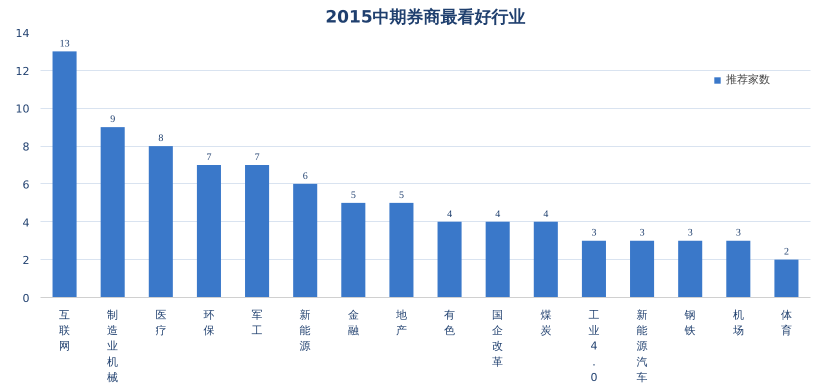 This screenshot has width=817, height=388. I want to click on x-tick-label: 新能源汽车, so click(642, 346).